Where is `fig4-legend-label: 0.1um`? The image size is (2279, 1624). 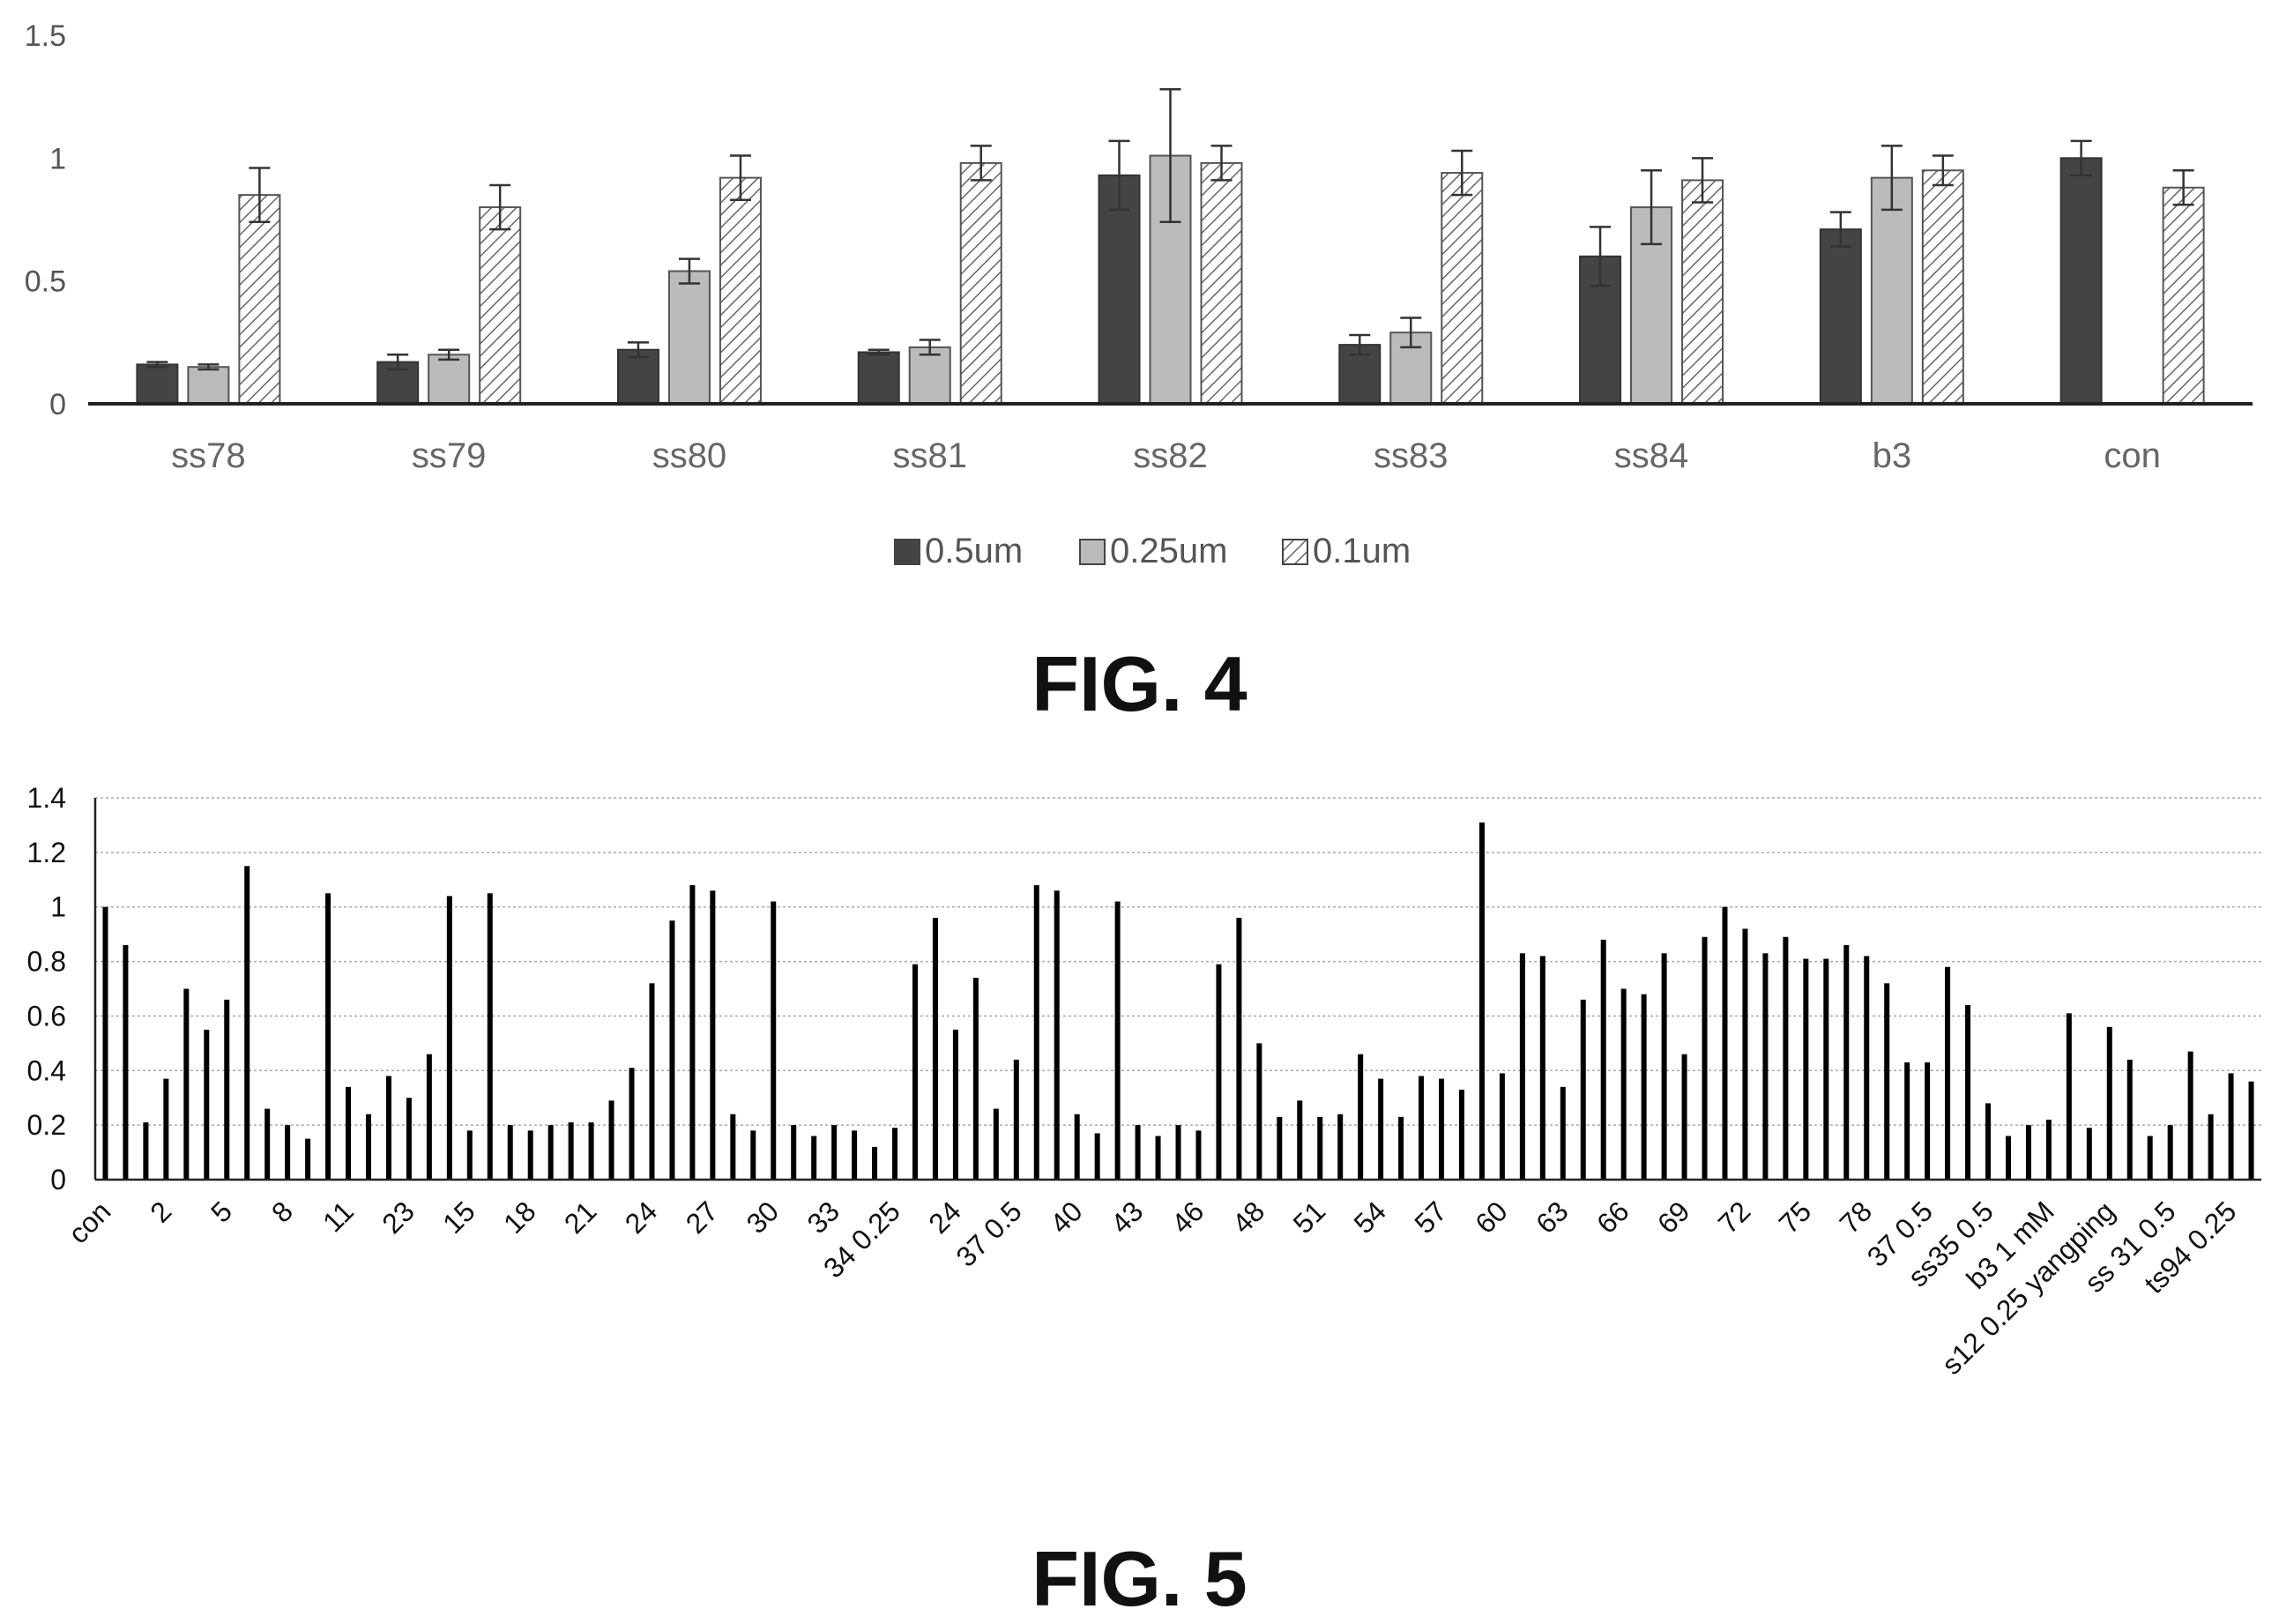
fig4-legend-label: 0.1um is located at coordinates (1362, 551).